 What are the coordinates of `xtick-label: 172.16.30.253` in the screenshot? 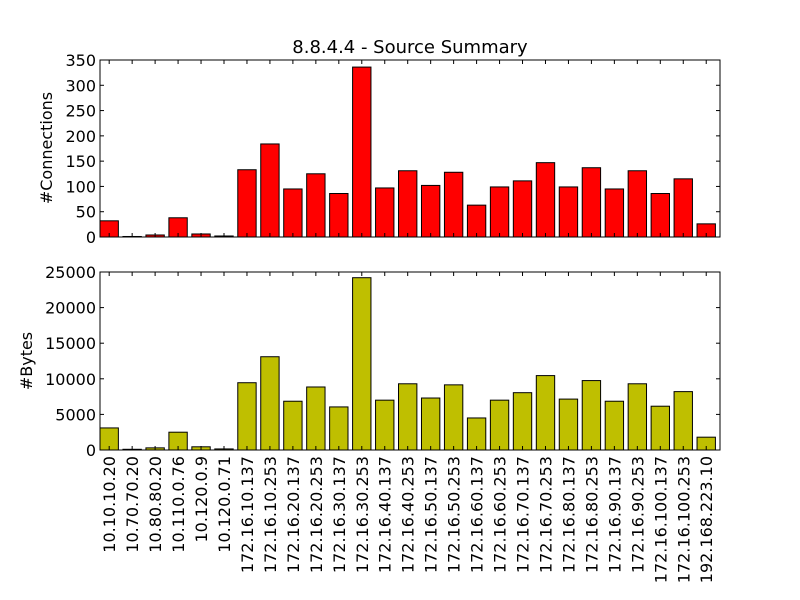 It's located at (362, 514).